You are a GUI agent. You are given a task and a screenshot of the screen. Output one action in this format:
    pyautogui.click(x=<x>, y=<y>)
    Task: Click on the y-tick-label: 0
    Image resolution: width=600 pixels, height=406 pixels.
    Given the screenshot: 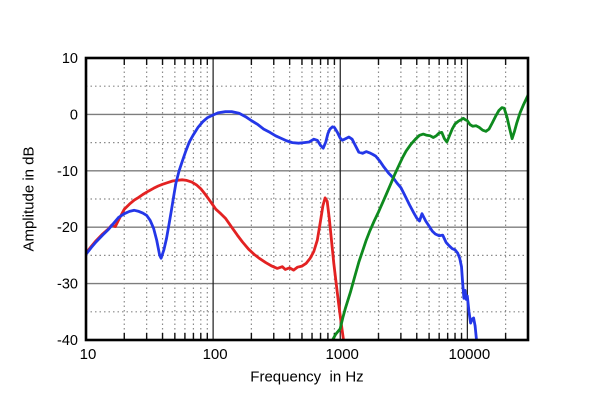 What is the action you would take?
    pyautogui.click(x=74, y=115)
    